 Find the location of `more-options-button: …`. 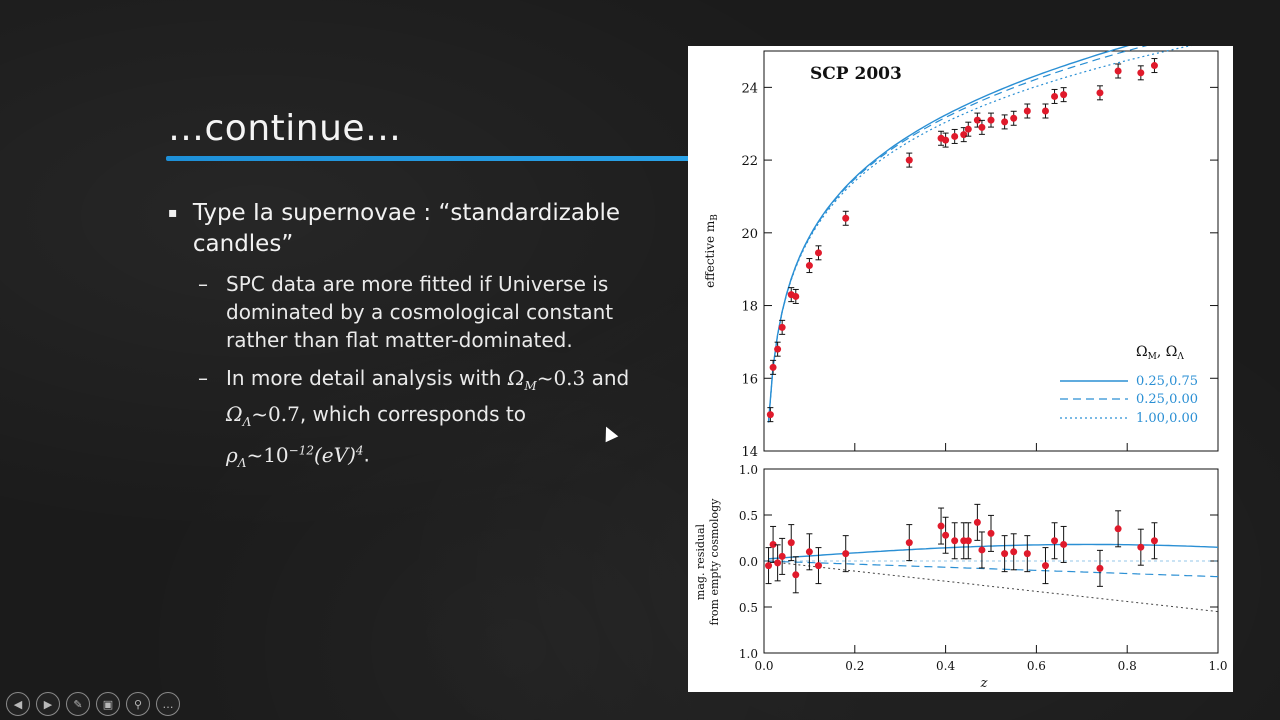

more-options-button: … is located at coordinates (168, 704).